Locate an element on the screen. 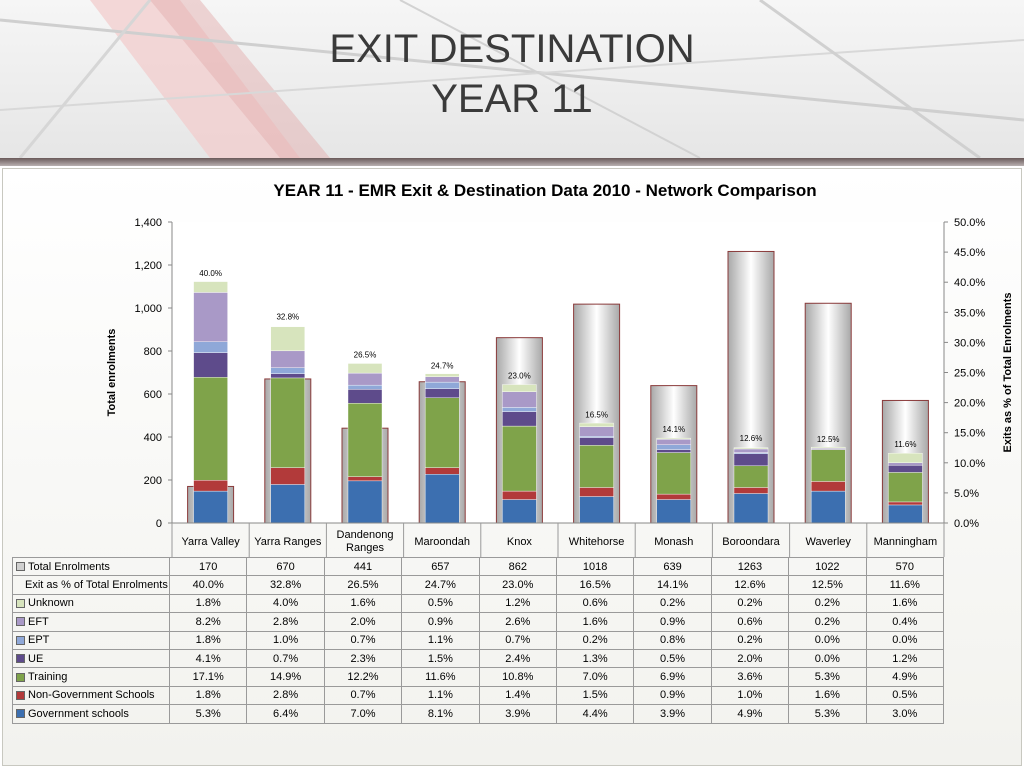  table-cell: 3.0% is located at coordinates (905, 714).